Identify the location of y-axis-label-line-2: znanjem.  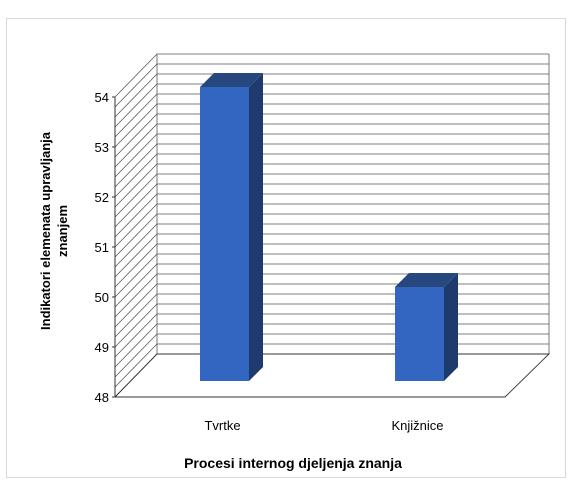
(62, 231).